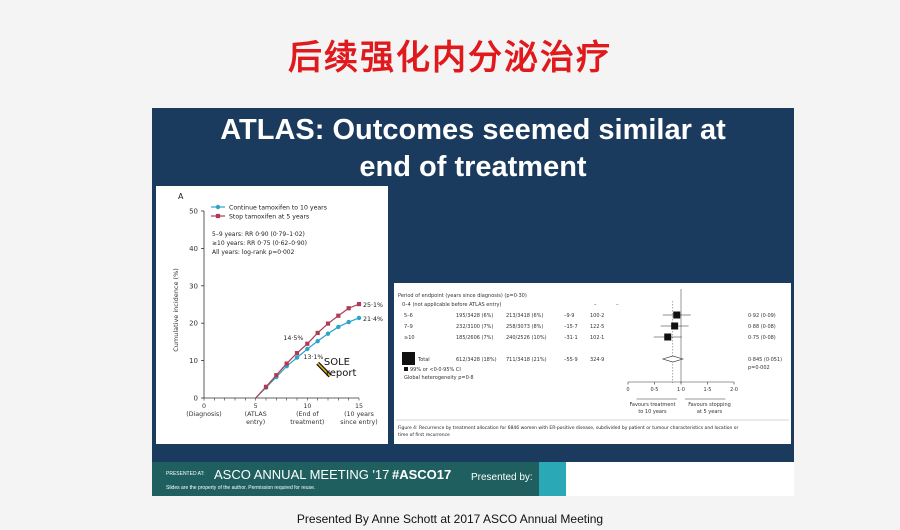  What do you see at coordinates (256, 406) in the screenshot?
I see `x-tick-label: 5` at bounding box center [256, 406].